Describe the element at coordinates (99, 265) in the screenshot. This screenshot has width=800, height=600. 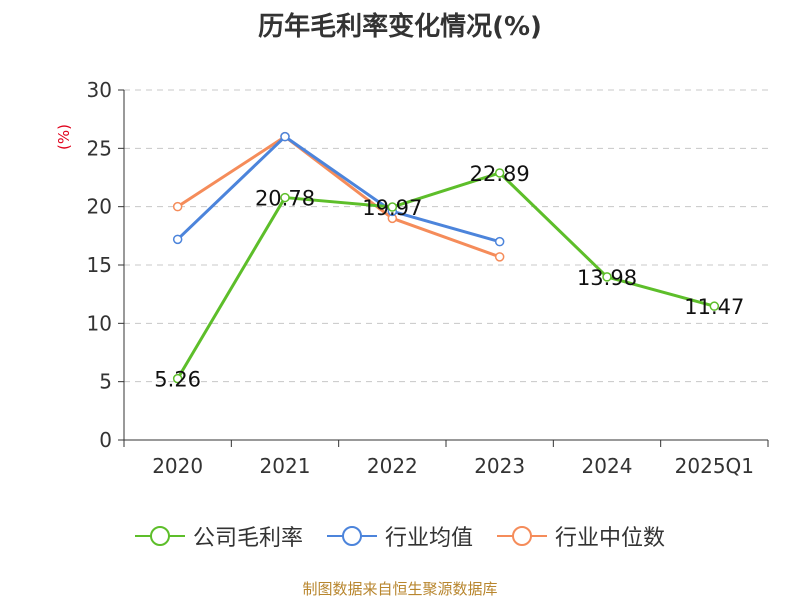
I see `y-tick-label: 15` at that location.